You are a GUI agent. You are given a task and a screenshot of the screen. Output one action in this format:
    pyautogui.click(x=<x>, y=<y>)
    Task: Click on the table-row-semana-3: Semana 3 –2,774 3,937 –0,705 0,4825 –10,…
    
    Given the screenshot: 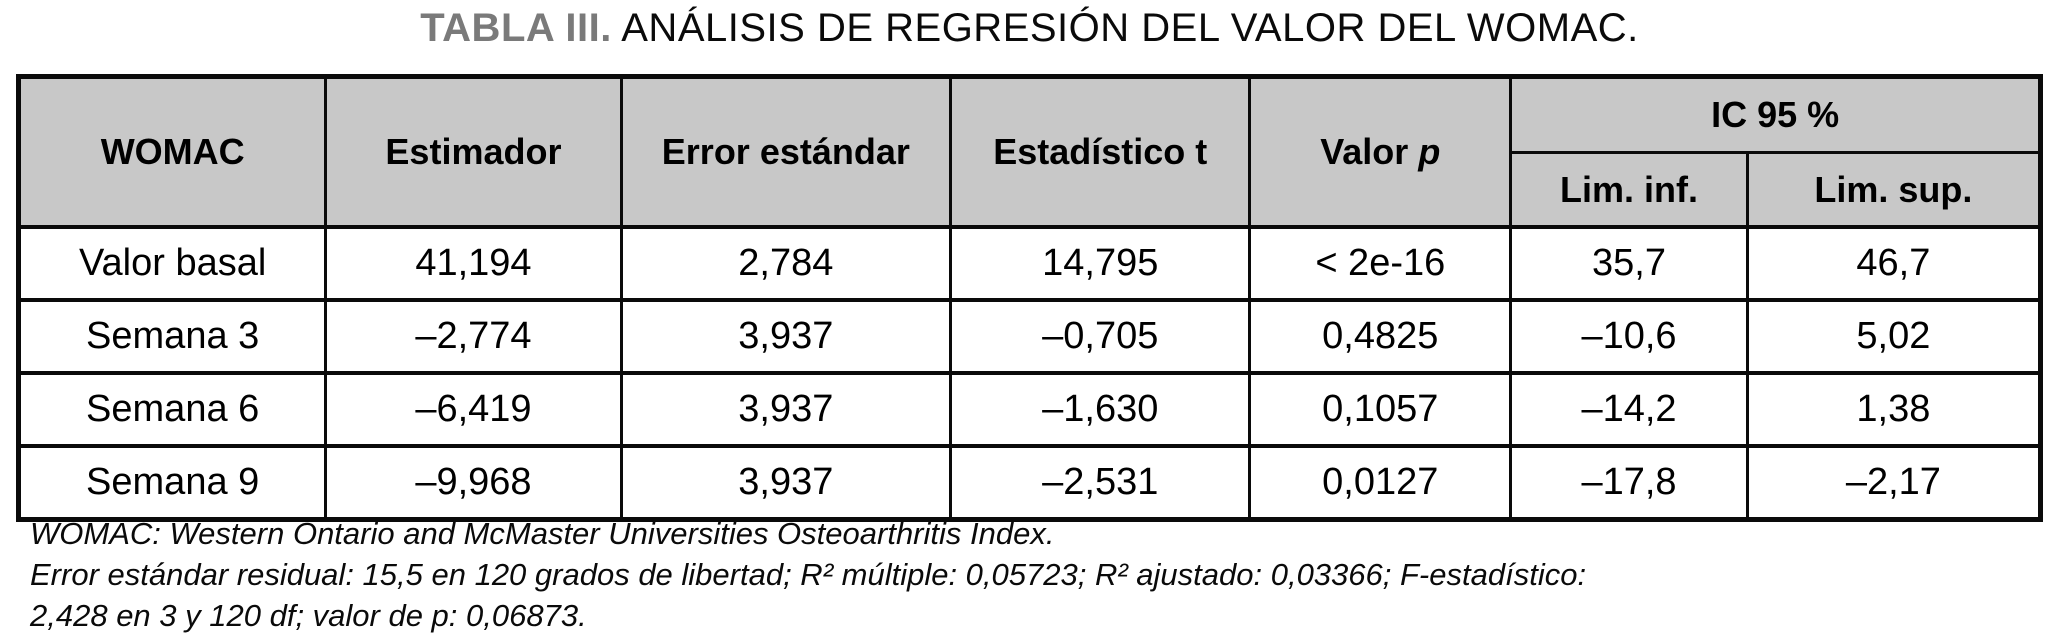 What is the action you would take?
    pyautogui.click(x=1029, y=336)
    